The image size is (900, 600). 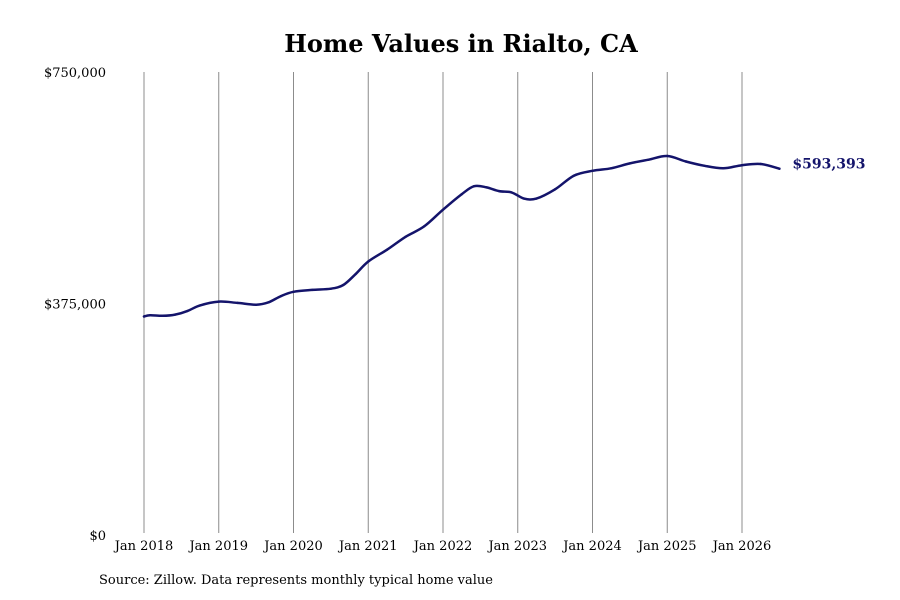 What do you see at coordinates (591, 546) in the screenshot?
I see `x-tick-label: Jan 2024` at bounding box center [591, 546].